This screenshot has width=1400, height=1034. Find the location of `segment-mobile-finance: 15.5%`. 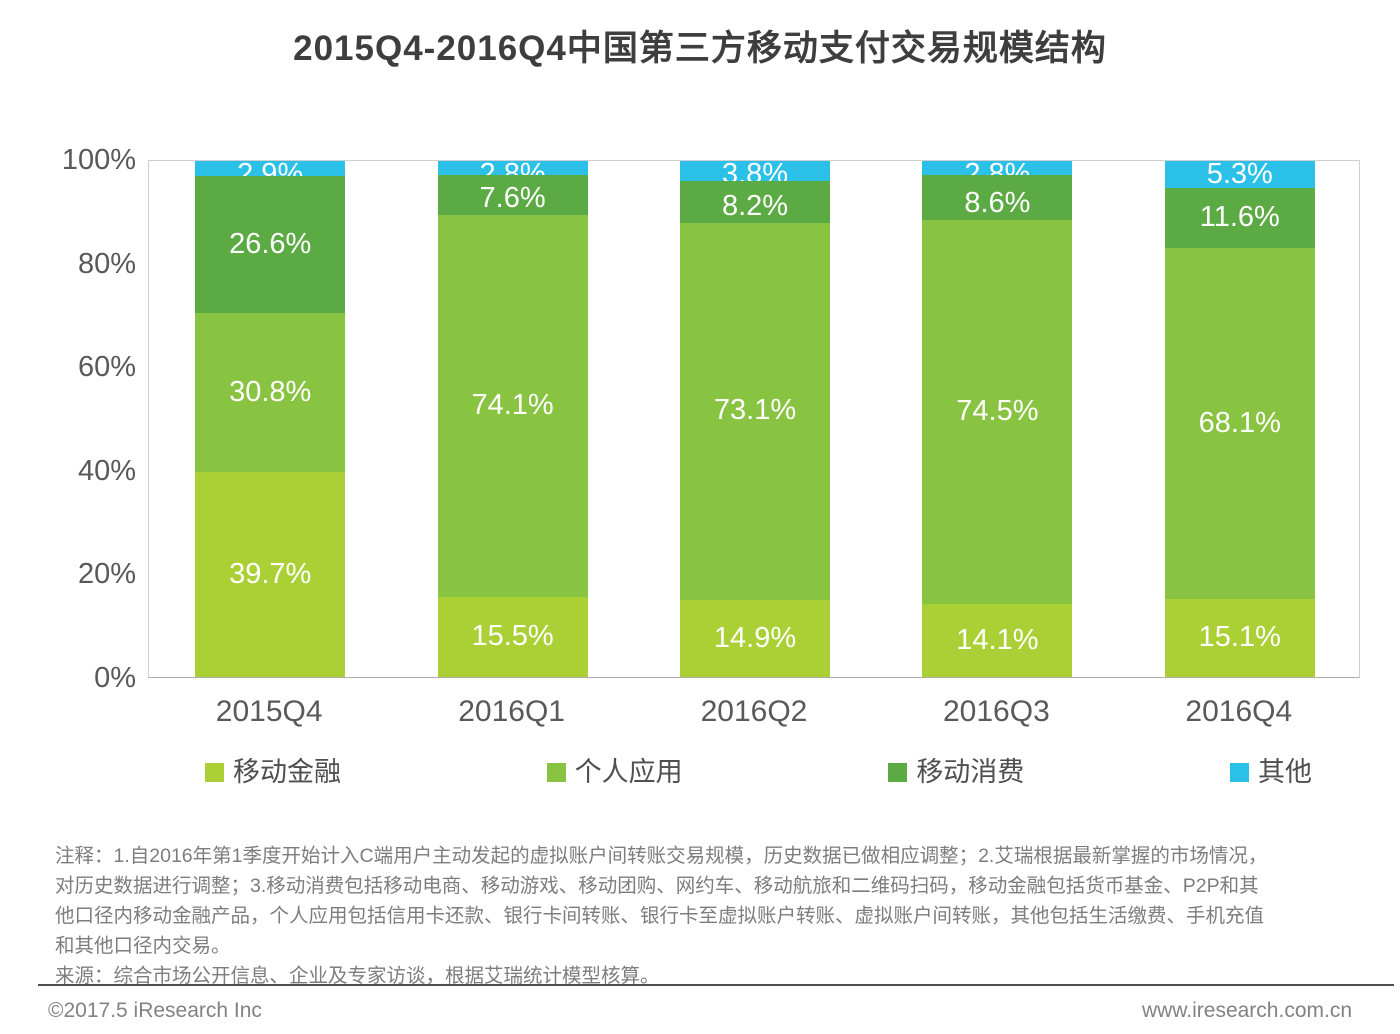

segment-mobile-finance: 15.5% is located at coordinates (512, 636).